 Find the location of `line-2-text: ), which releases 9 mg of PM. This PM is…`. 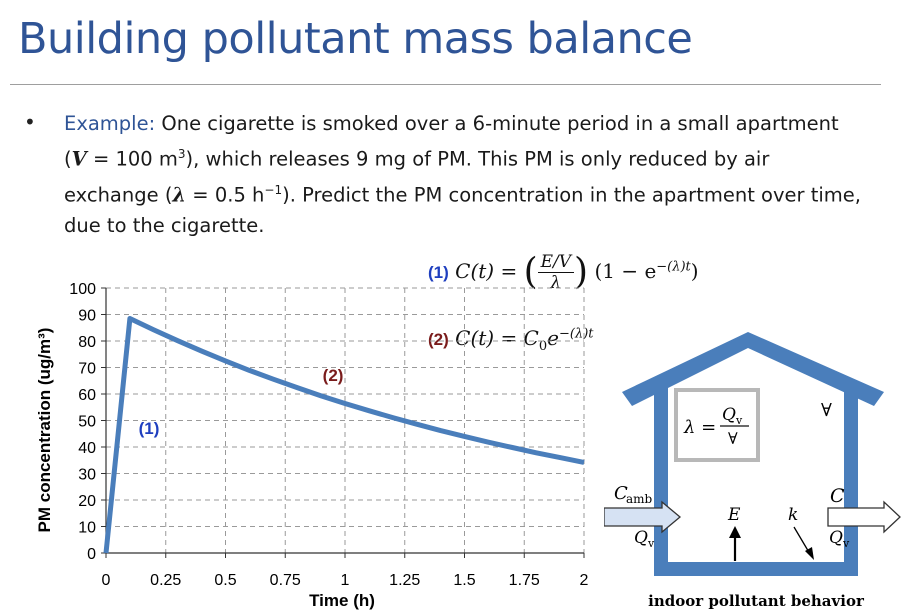

line-2-text: ), which releases 9 mg of PM. This PM is… is located at coordinates (477, 159).